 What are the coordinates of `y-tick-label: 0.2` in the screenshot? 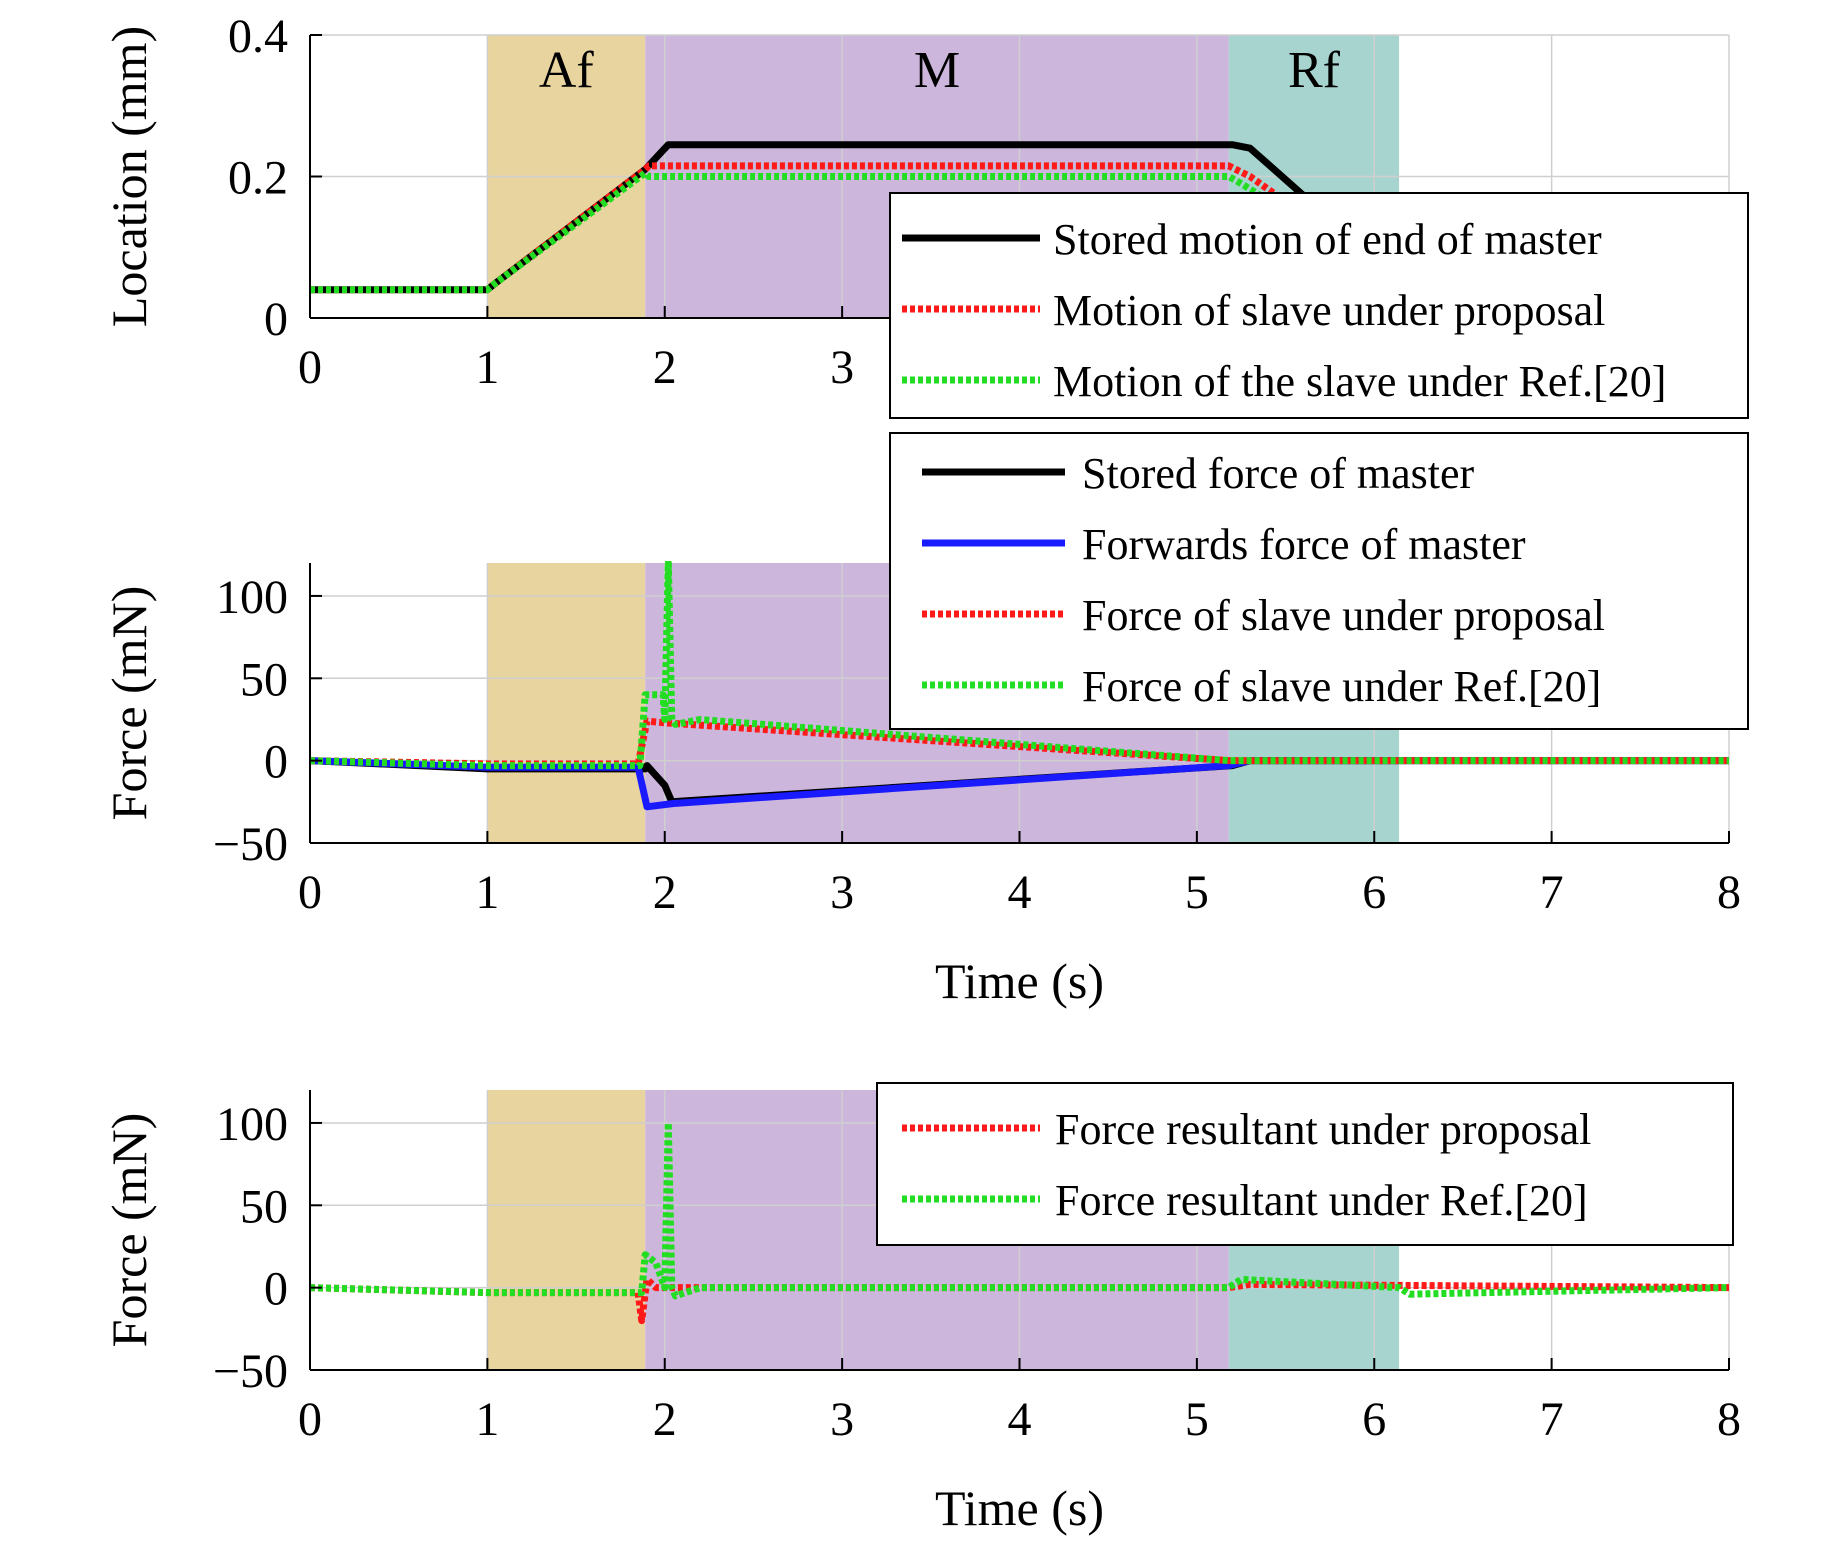 It's located at (258, 178).